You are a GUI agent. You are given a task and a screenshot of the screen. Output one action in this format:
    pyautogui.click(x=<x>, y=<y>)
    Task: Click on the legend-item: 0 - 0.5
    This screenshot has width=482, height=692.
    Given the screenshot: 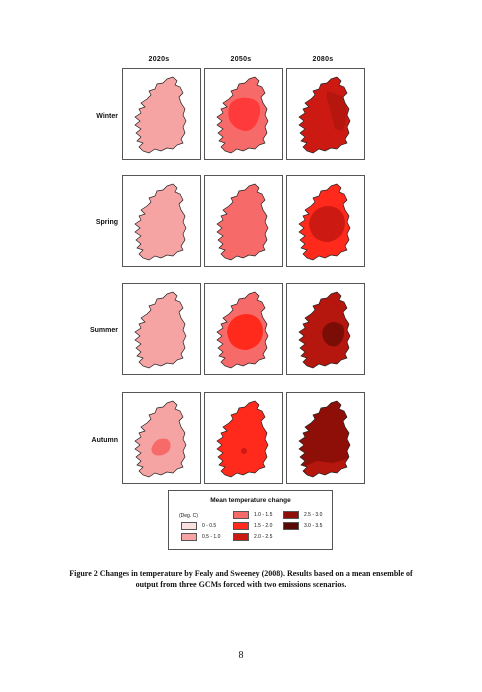 What is the action you would take?
    pyautogui.click(x=206, y=527)
    